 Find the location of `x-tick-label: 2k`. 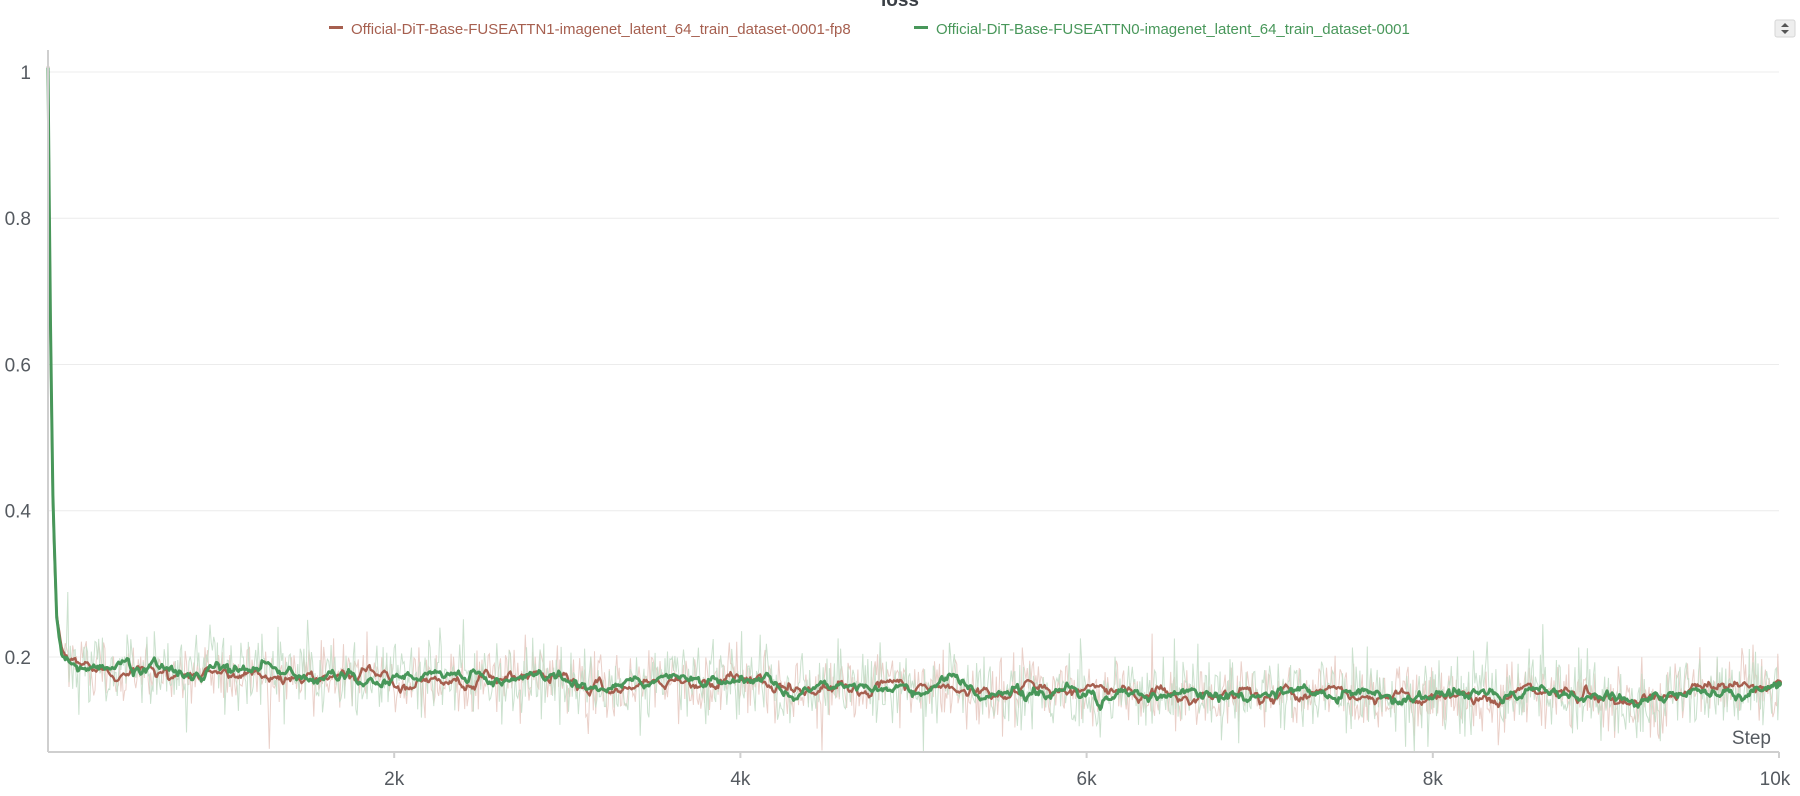

x-tick-label: 2k is located at coordinates (394, 779).